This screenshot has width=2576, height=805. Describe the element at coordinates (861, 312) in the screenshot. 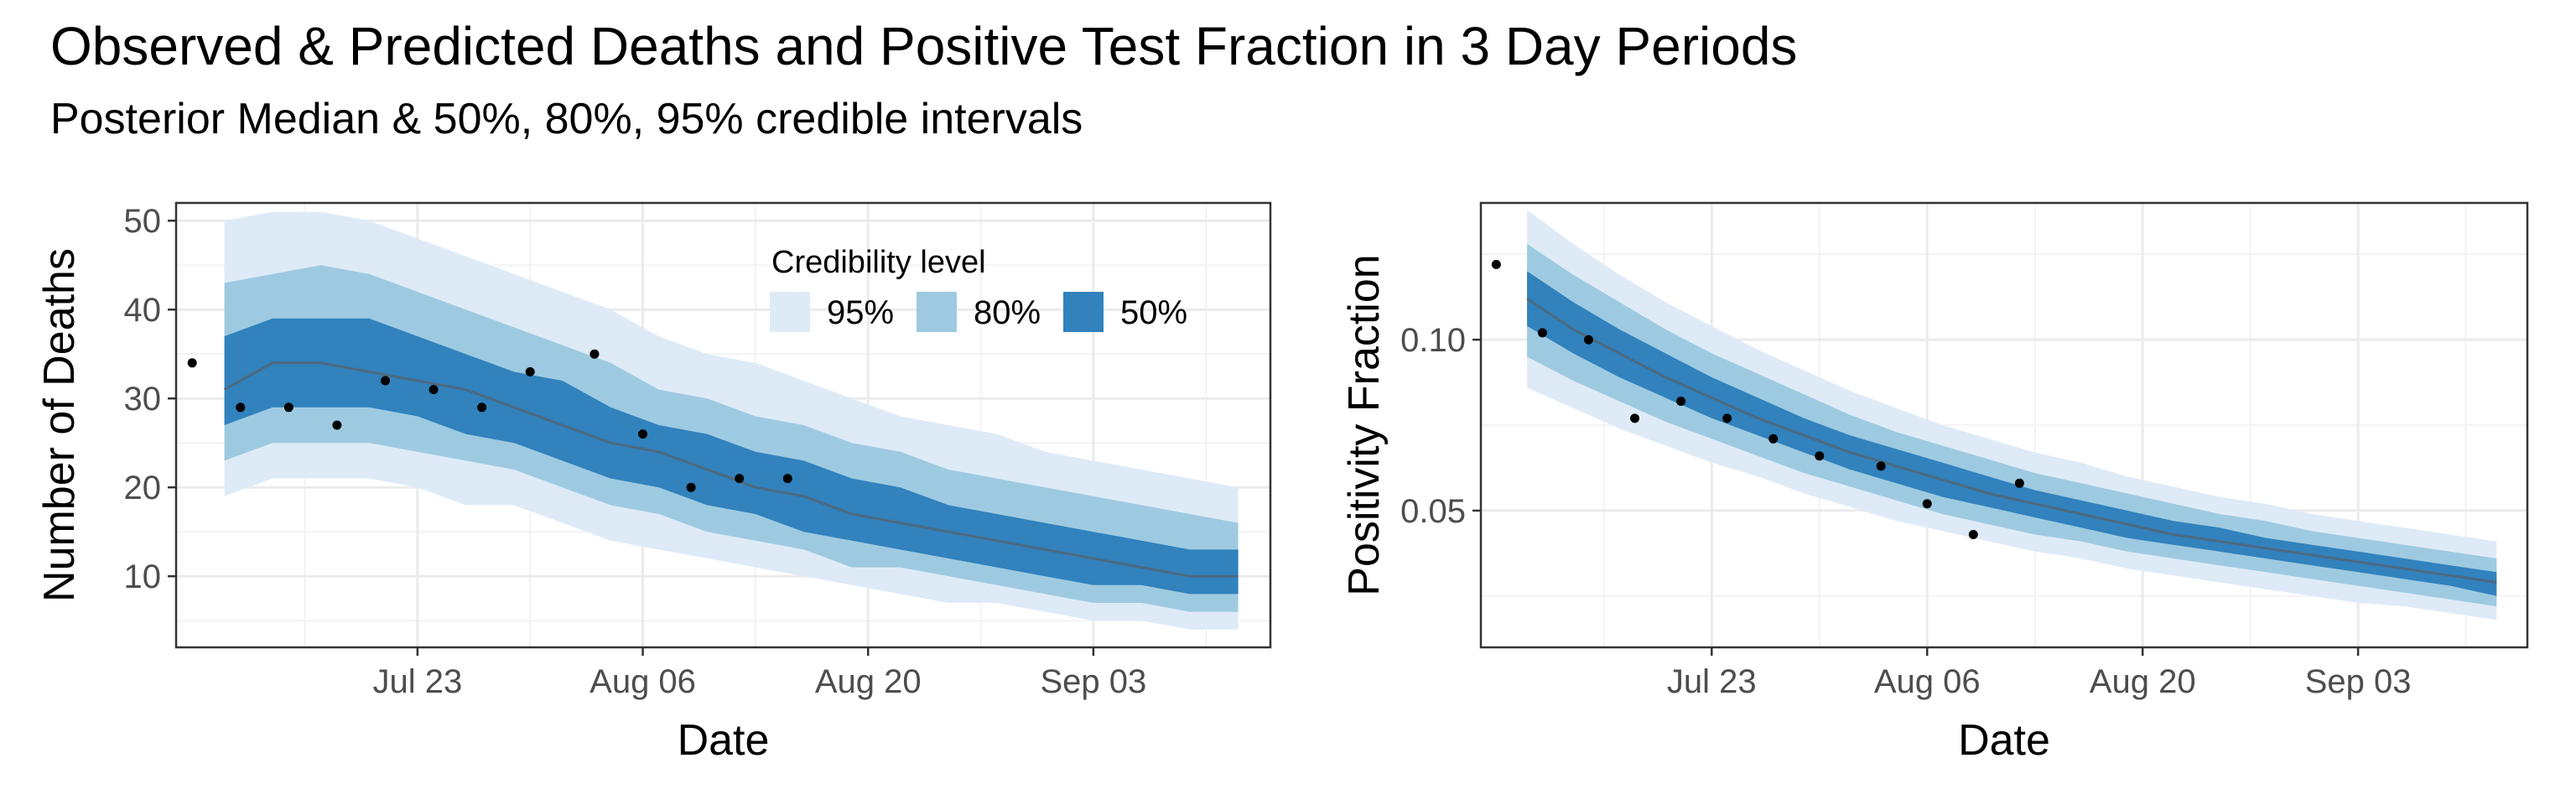

I see `legend-label-95: 95%` at that location.